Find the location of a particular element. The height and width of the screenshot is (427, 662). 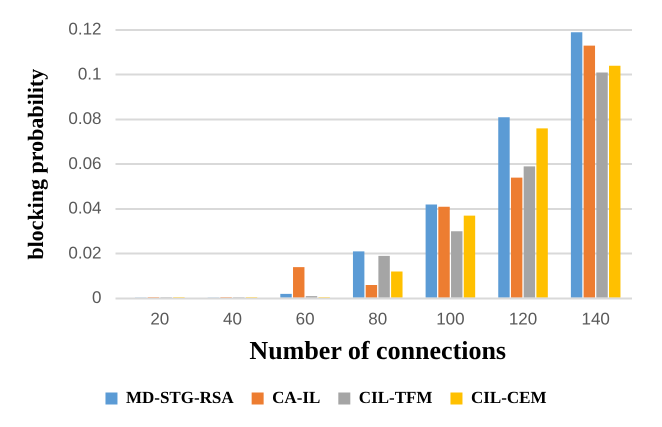

legend-label: CA-IL is located at coordinates (296, 397).